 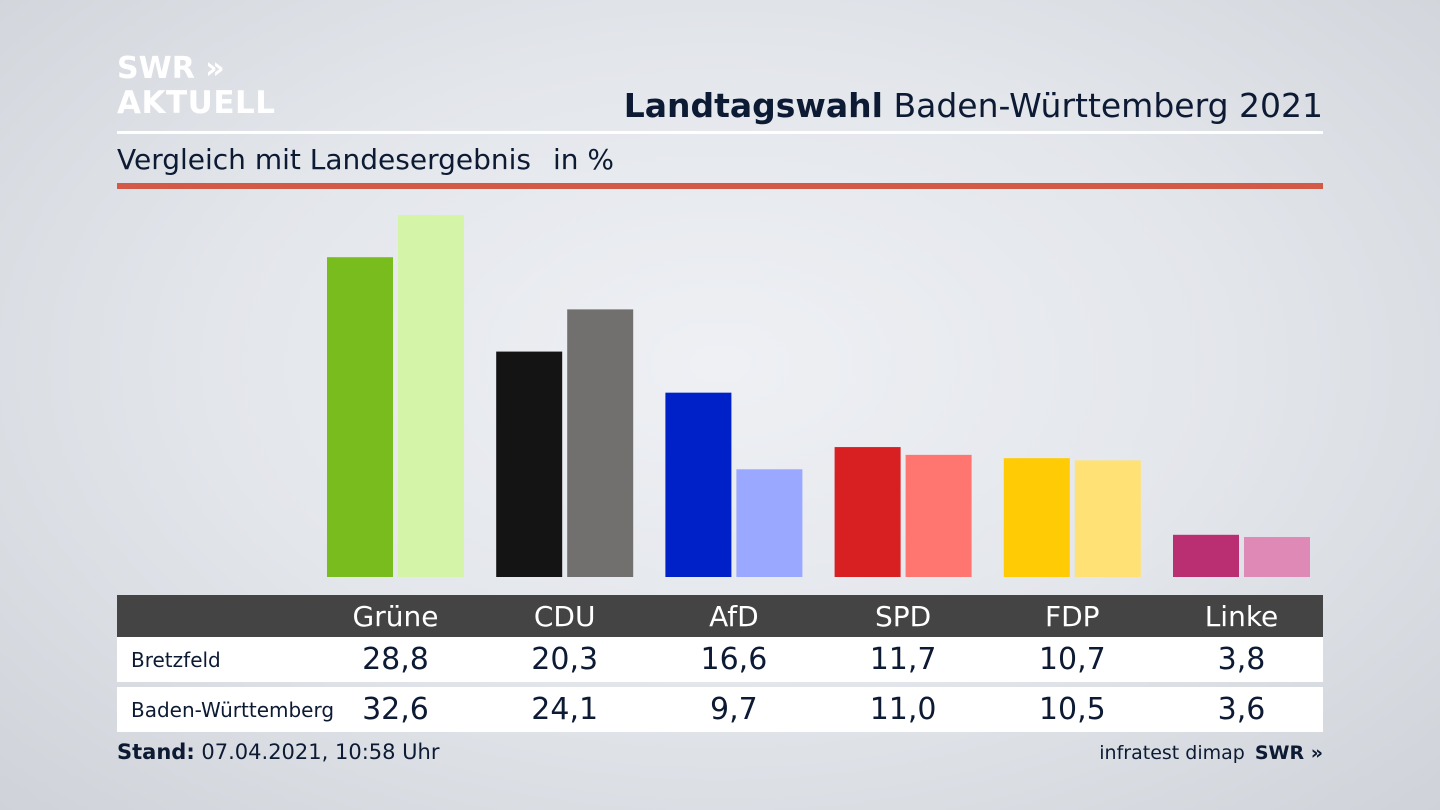 I want to click on source-text: infratest dimap, so click(x=1172, y=753).